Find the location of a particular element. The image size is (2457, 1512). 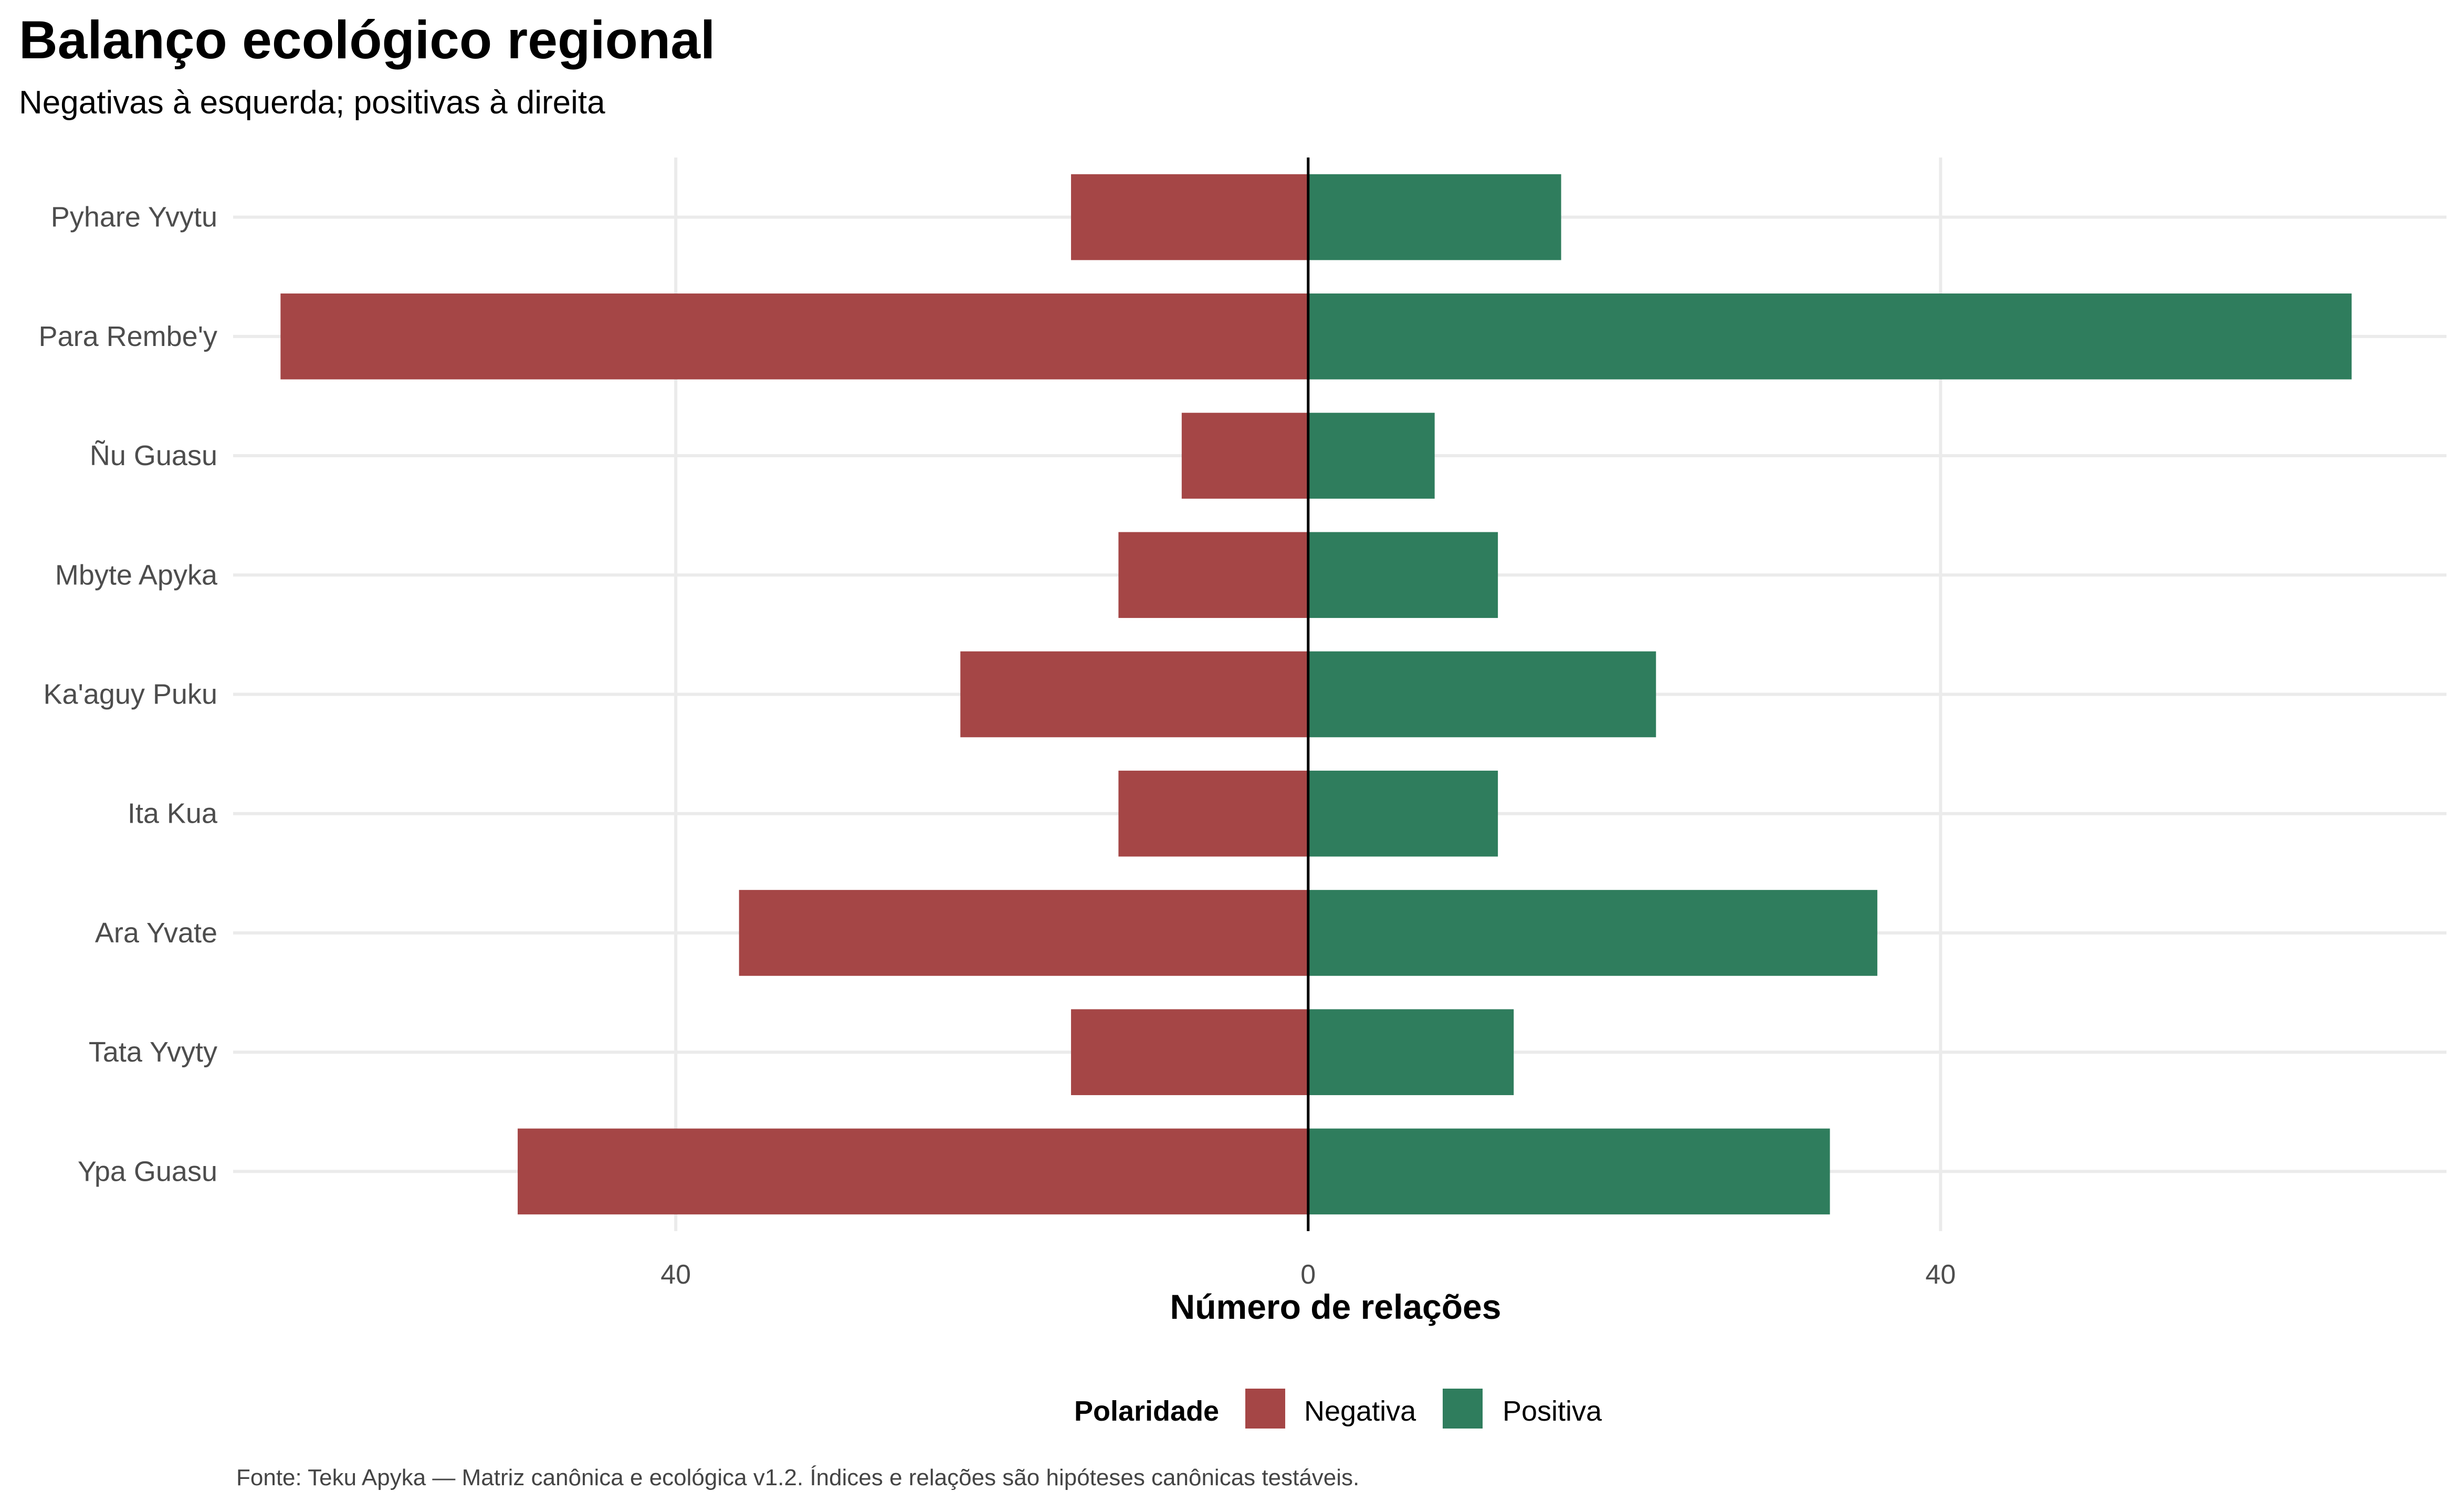

y-tick-label: Para Rembe'y is located at coordinates (128, 336).